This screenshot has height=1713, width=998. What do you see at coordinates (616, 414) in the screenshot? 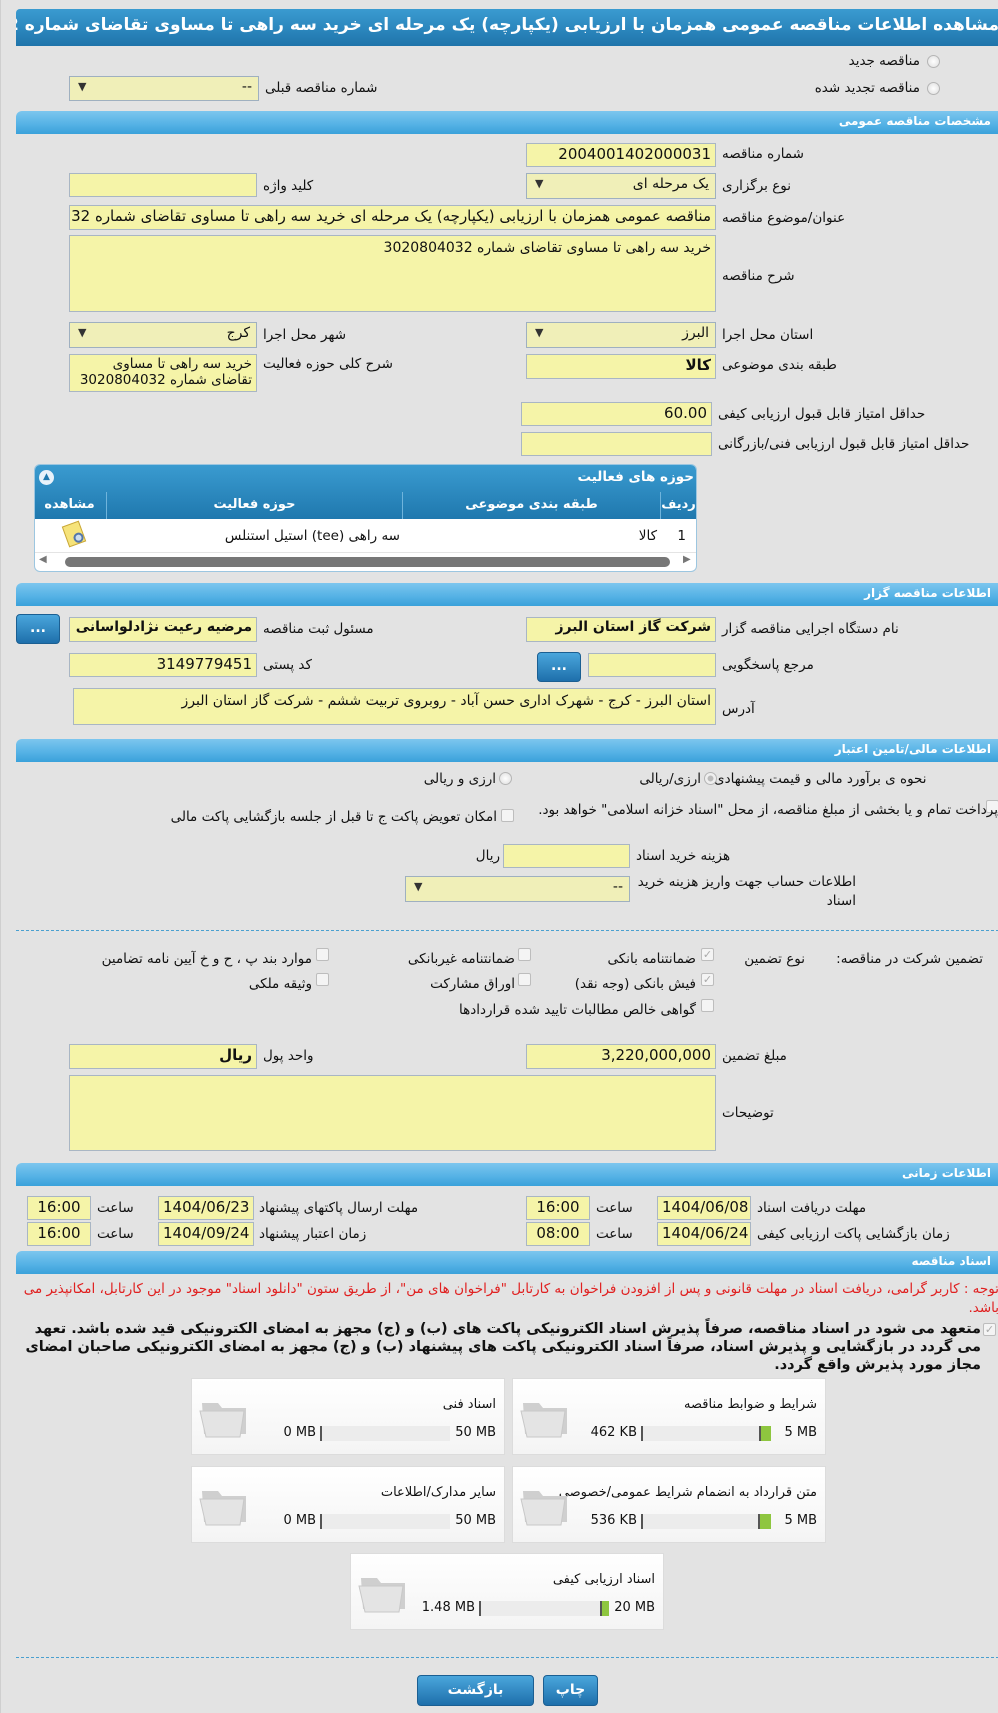
I see `min-quality-field: 60.00` at bounding box center [616, 414].